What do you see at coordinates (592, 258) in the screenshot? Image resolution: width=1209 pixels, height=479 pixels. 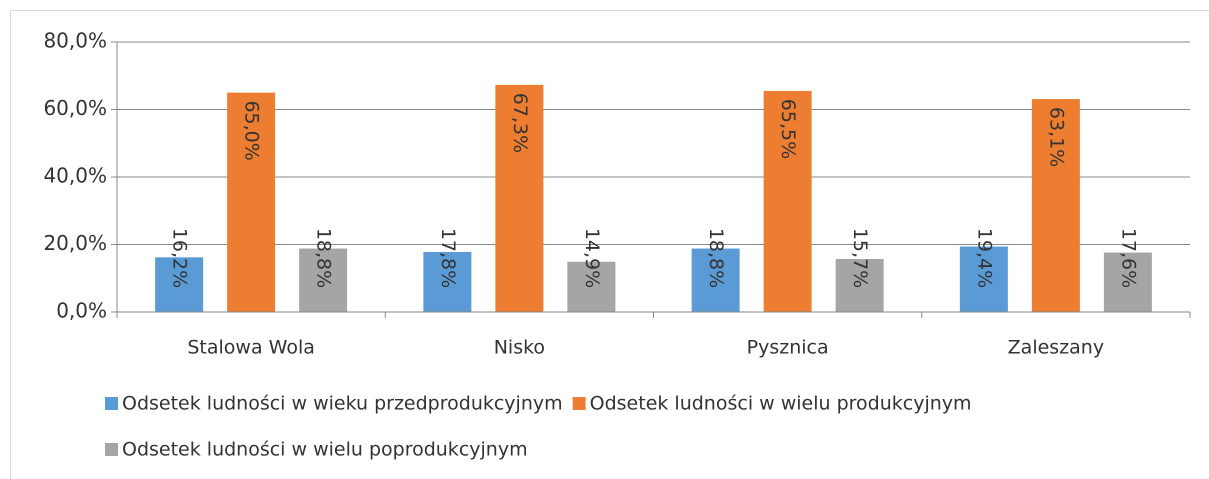 I see `value-label: 14,9%` at bounding box center [592, 258].